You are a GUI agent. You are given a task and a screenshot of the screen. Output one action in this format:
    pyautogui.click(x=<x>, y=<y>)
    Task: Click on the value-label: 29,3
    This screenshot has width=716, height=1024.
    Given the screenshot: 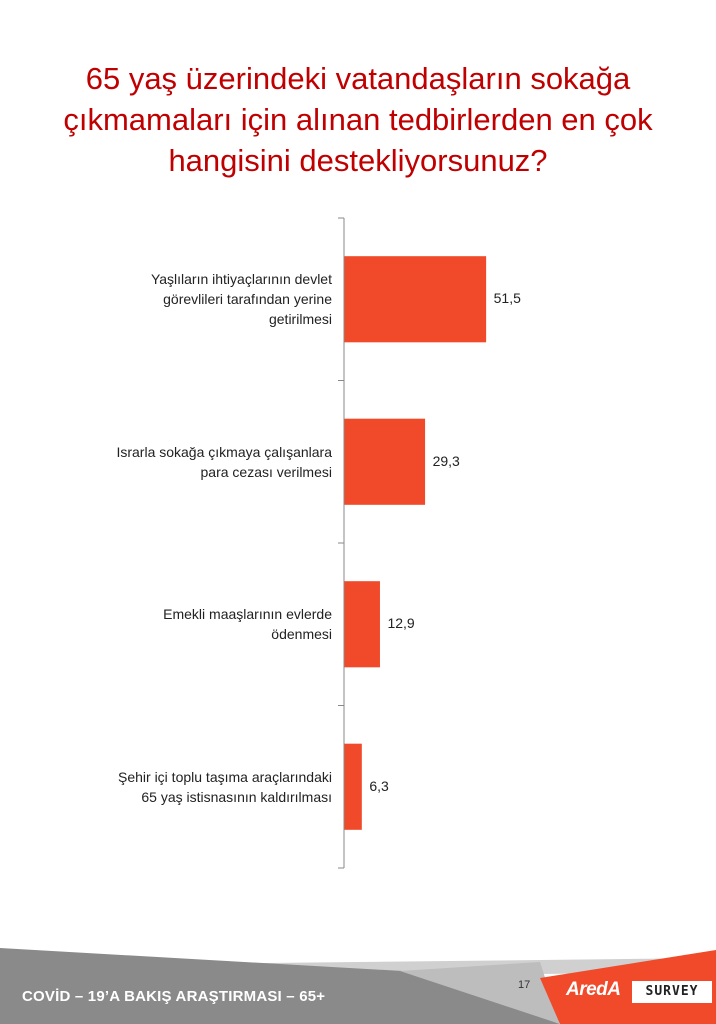 What is the action you would take?
    pyautogui.click(x=446, y=460)
    